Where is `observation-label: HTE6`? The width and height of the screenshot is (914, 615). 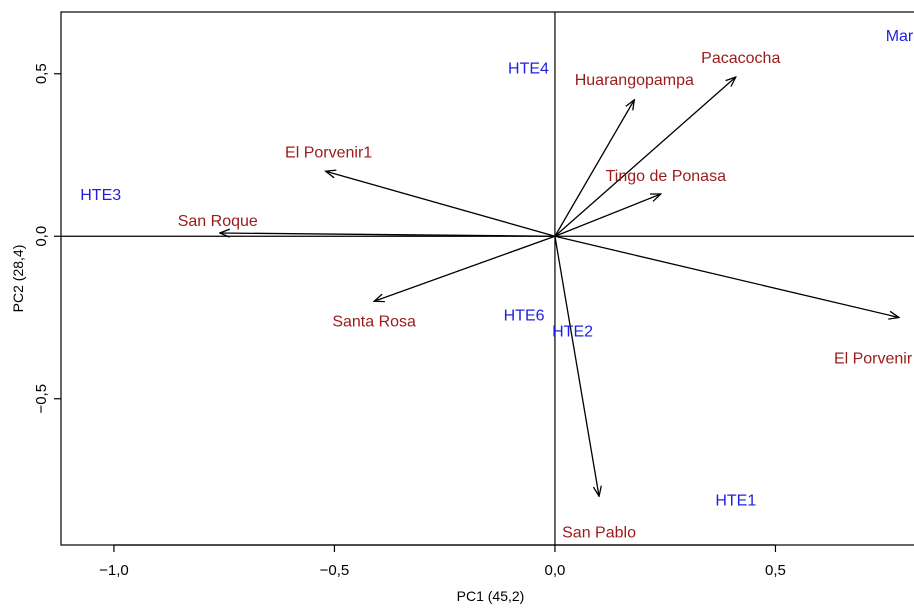
observation-label: HTE6 is located at coordinates (524, 315).